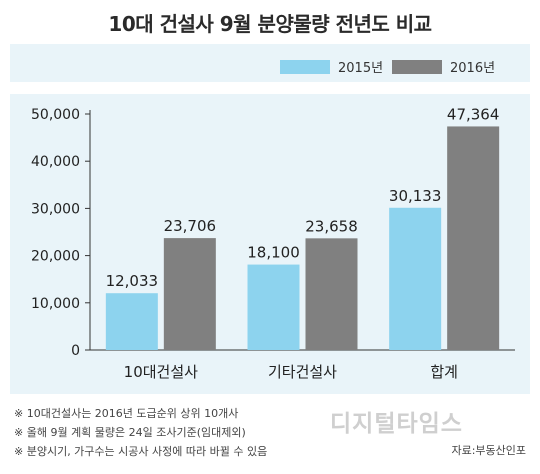 This screenshot has height=474, width=540. Describe the element at coordinates (361, 68) in the screenshot. I see `legend-label-2015: 2015년` at that location.